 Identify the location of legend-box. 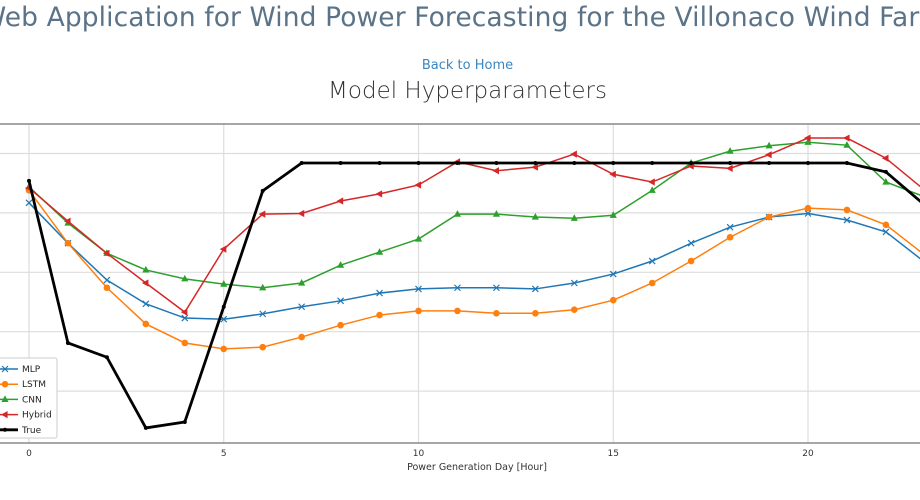
(29, 398).